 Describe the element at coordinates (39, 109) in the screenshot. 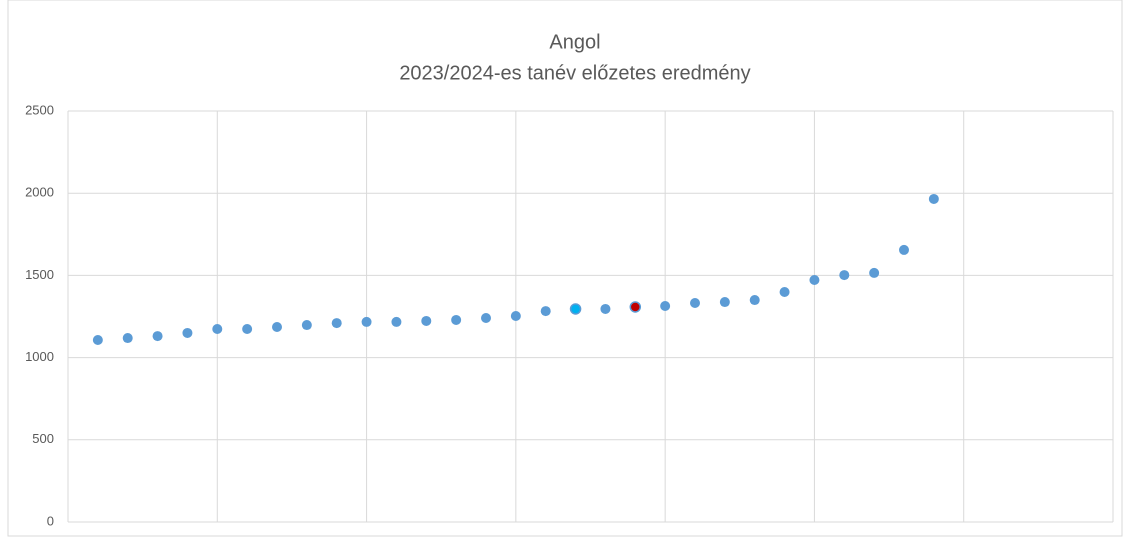

I see `y-tick-label: 2500` at that location.